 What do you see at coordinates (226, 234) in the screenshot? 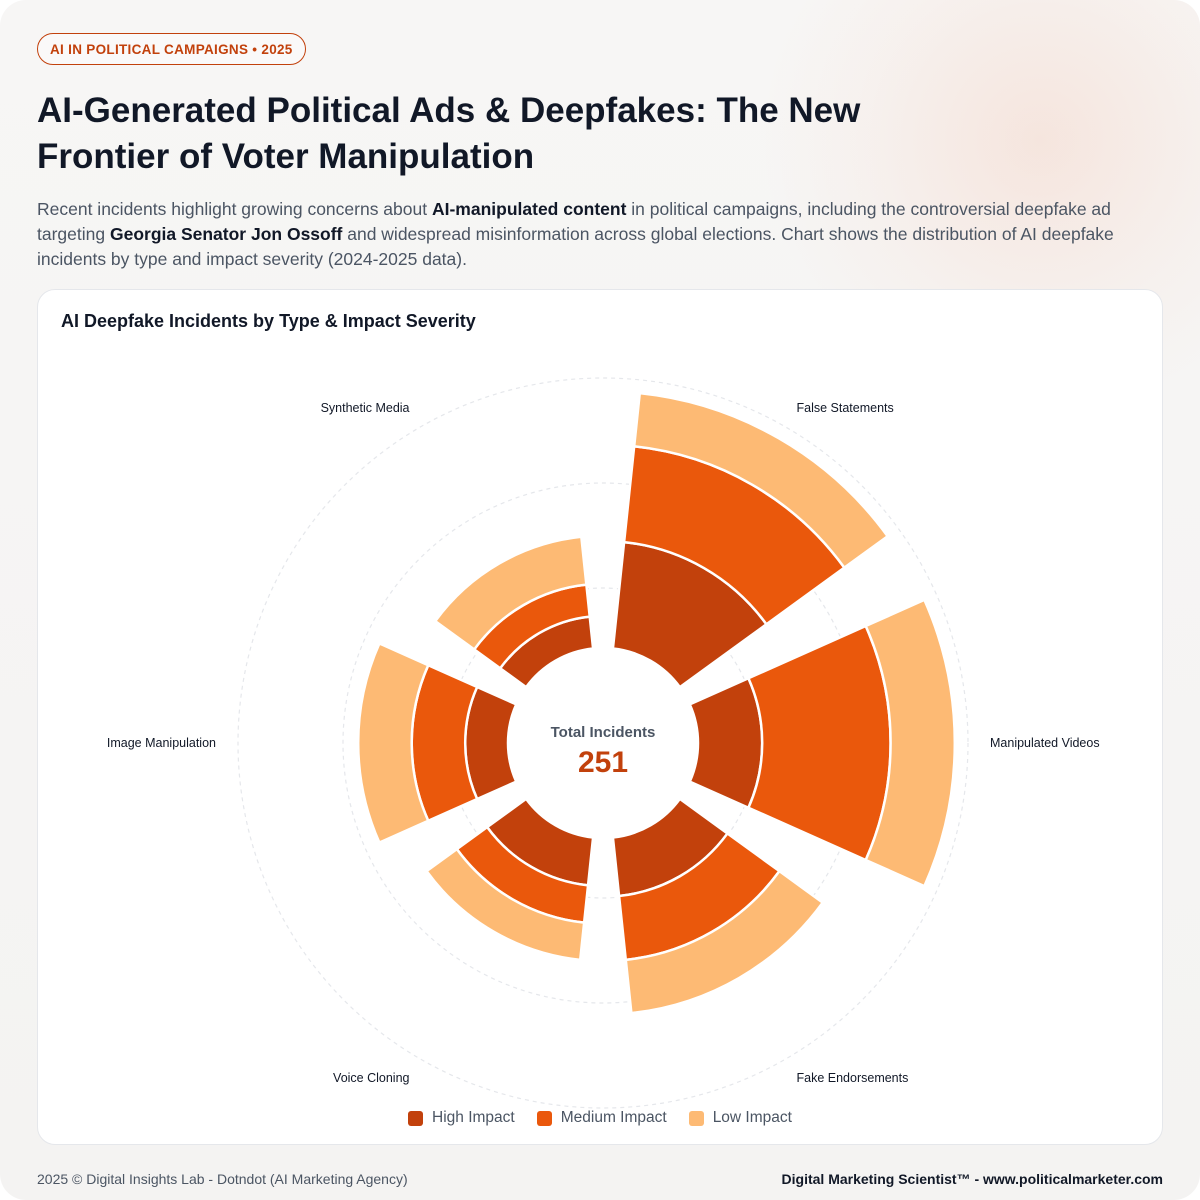
I see `subtitle-emphasis-2: Georgia Senator Jon Ossoff` at bounding box center [226, 234].